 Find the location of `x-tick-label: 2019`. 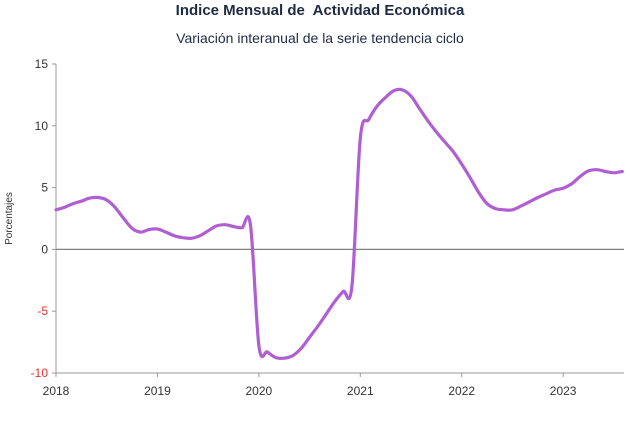

x-tick-label: 2019 is located at coordinates (157, 391).